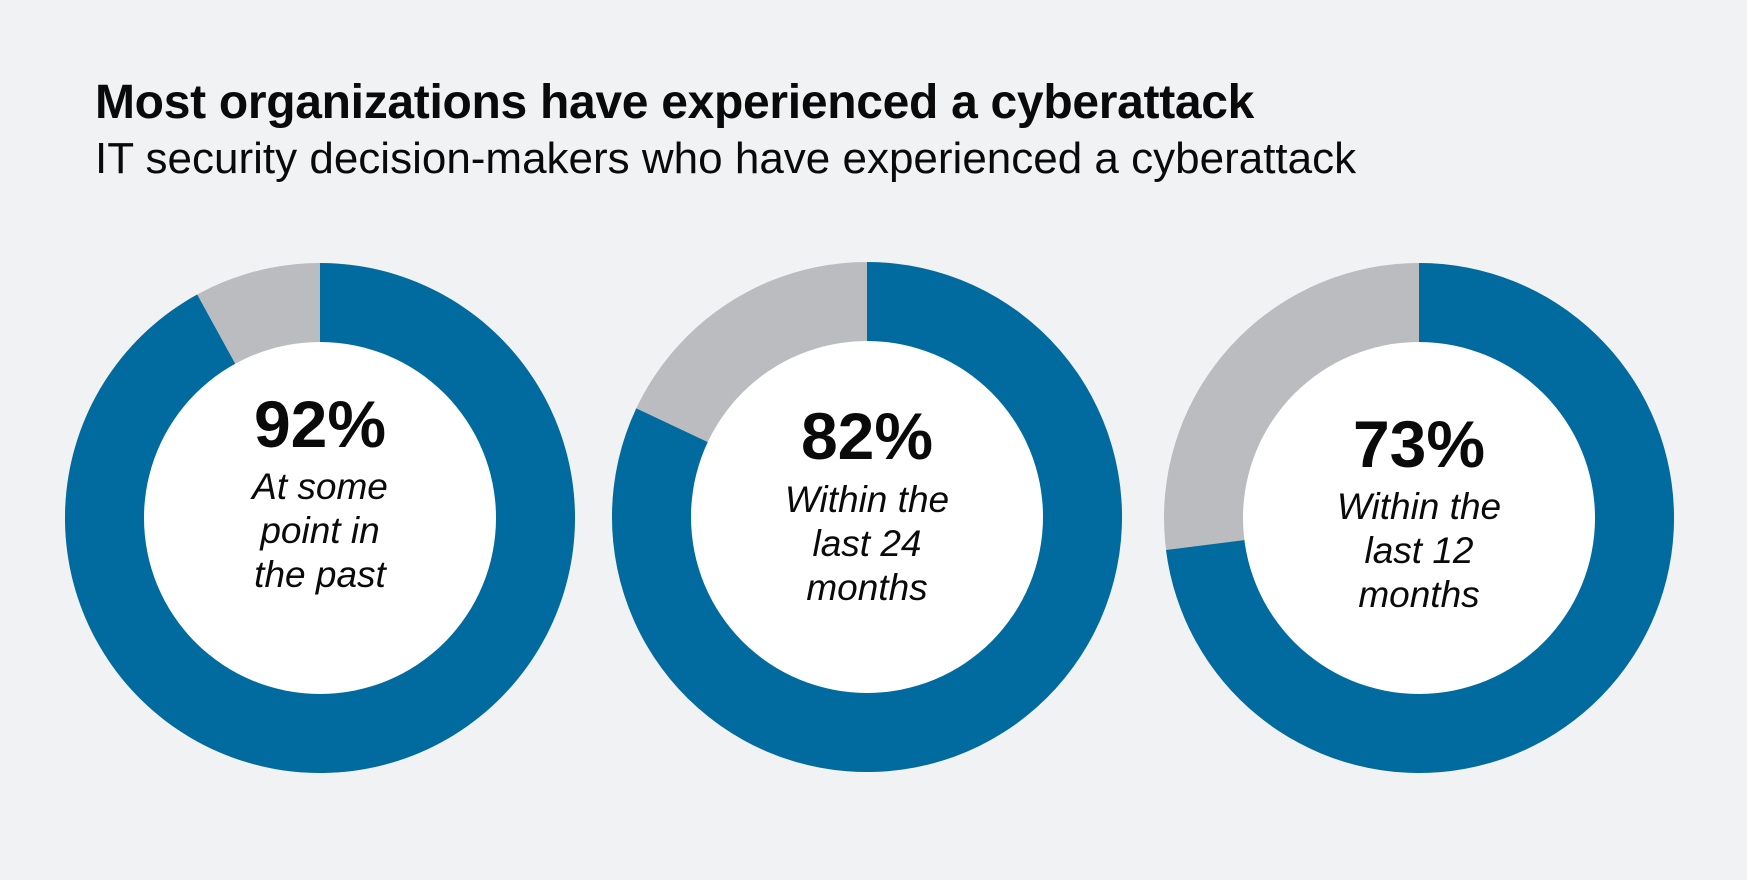 This screenshot has height=880, width=1747. What do you see at coordinates (1419, 444) in the screenshot?
I see `donut-value-label: 73%` at bounding box center [1419, 444].